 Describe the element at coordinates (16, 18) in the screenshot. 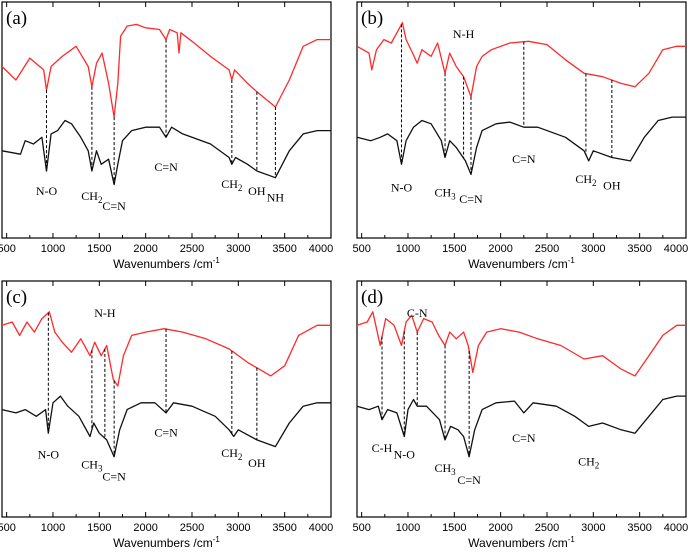

I see `panel-label: (a)` at that location.